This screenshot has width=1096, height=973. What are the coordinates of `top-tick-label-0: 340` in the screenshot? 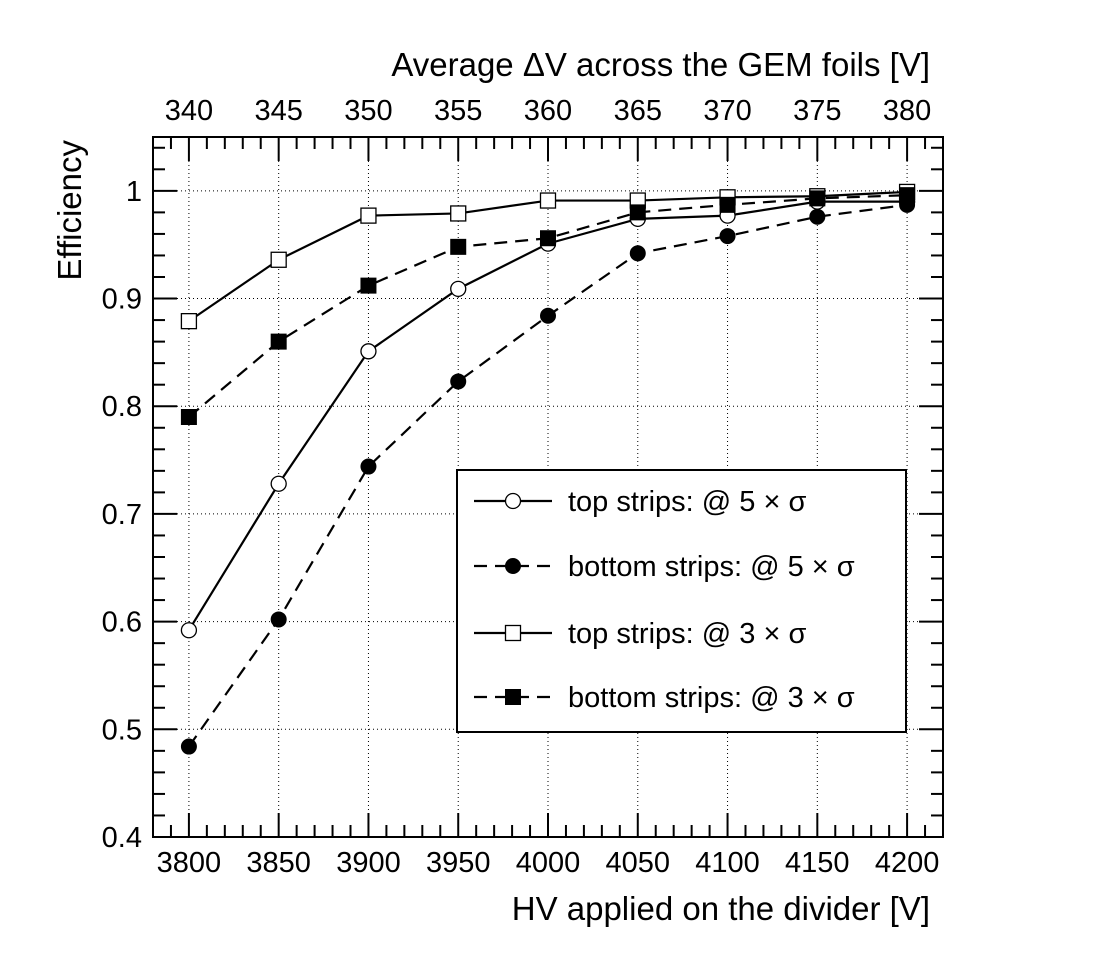 It's located at (189, 111).